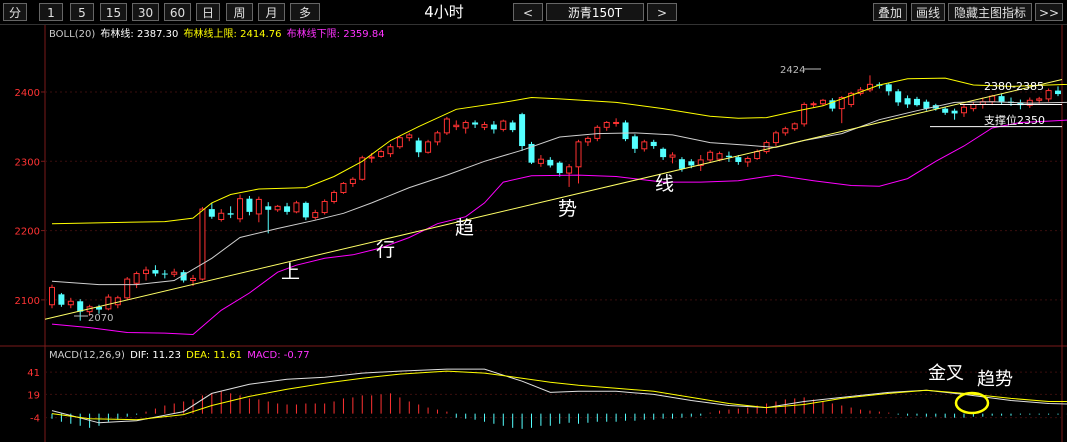 The width and height of the screenshot is (1067, 442). What do you see at coordinates (595, 12) in the screenshot?
I see `symbol-field: 沥青150T` at bounding box center [595, 12].